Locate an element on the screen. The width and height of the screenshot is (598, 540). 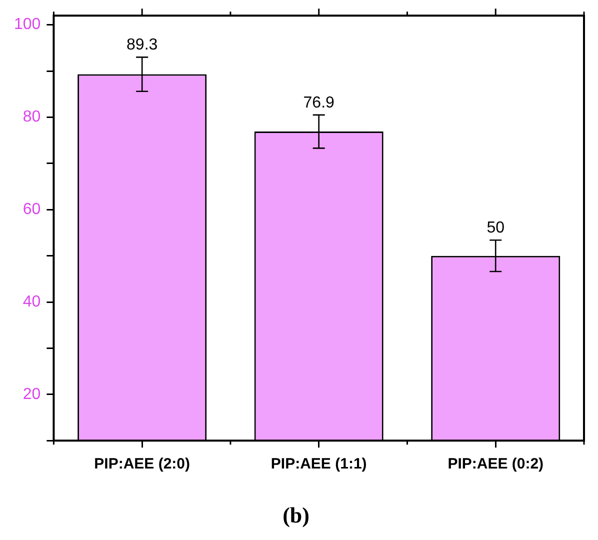
data-label: 76.9 is located at coordinates (319, 103).